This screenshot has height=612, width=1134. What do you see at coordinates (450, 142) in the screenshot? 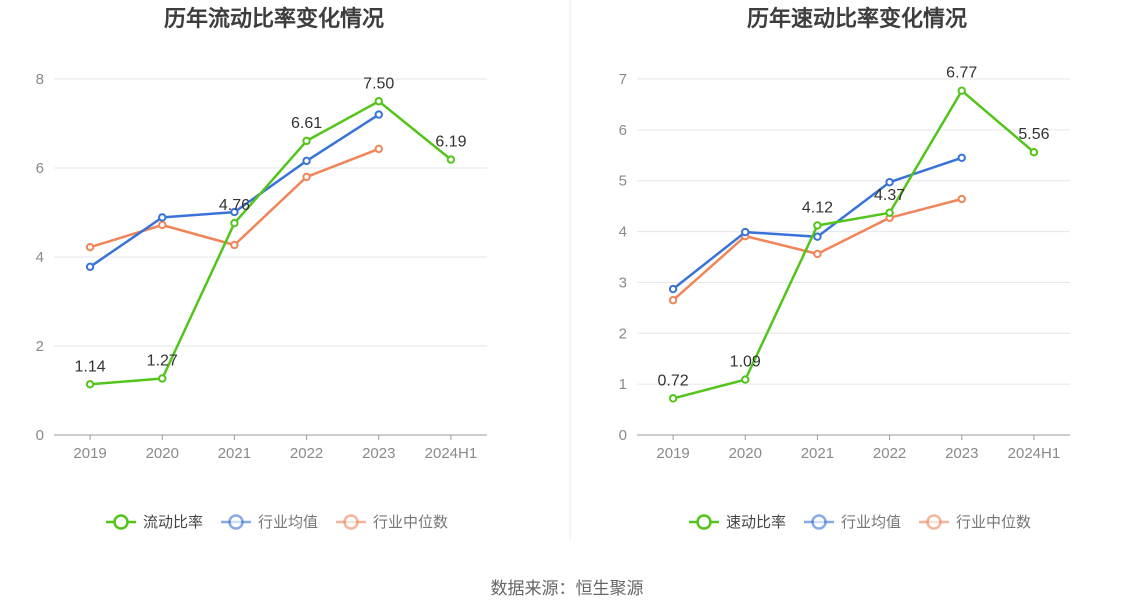
I see `data-label: 6.19` at bounding box center [450, 142].